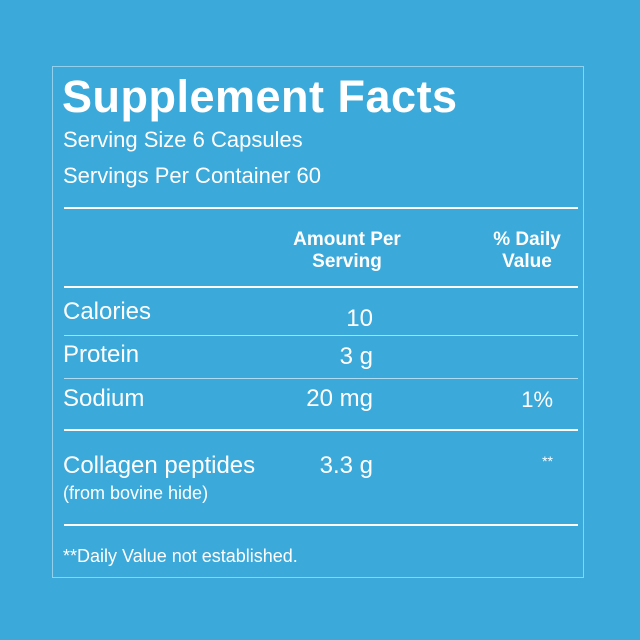 This screenshot has height=640, width=640. What do you see at coordinates (339, 398) in the screenshot?
I see `row-amount: 20 mg` at bounding box center [339, 398].